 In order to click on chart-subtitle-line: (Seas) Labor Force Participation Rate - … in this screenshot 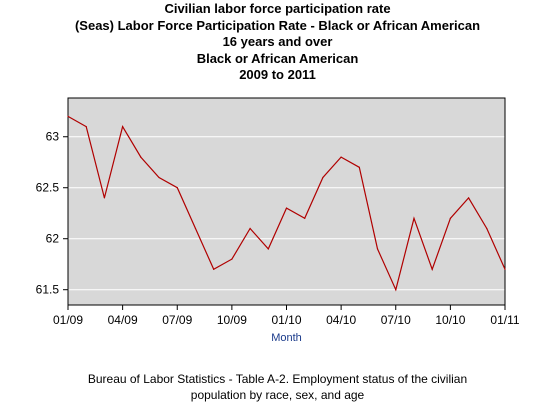, I will do `click(277, 25)`.